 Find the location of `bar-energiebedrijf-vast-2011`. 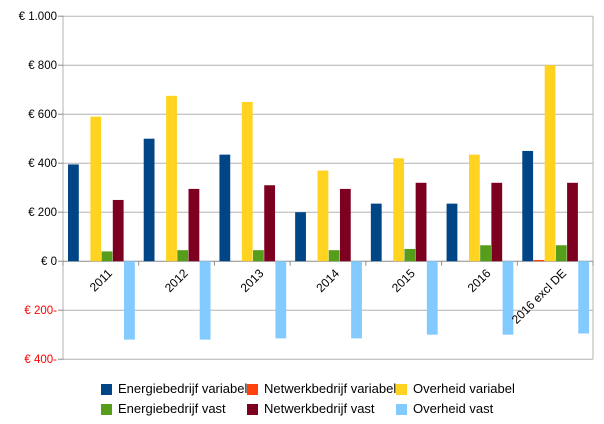

bar-energiebedrijf-vast-2011 is located at coordinates (107, 256).